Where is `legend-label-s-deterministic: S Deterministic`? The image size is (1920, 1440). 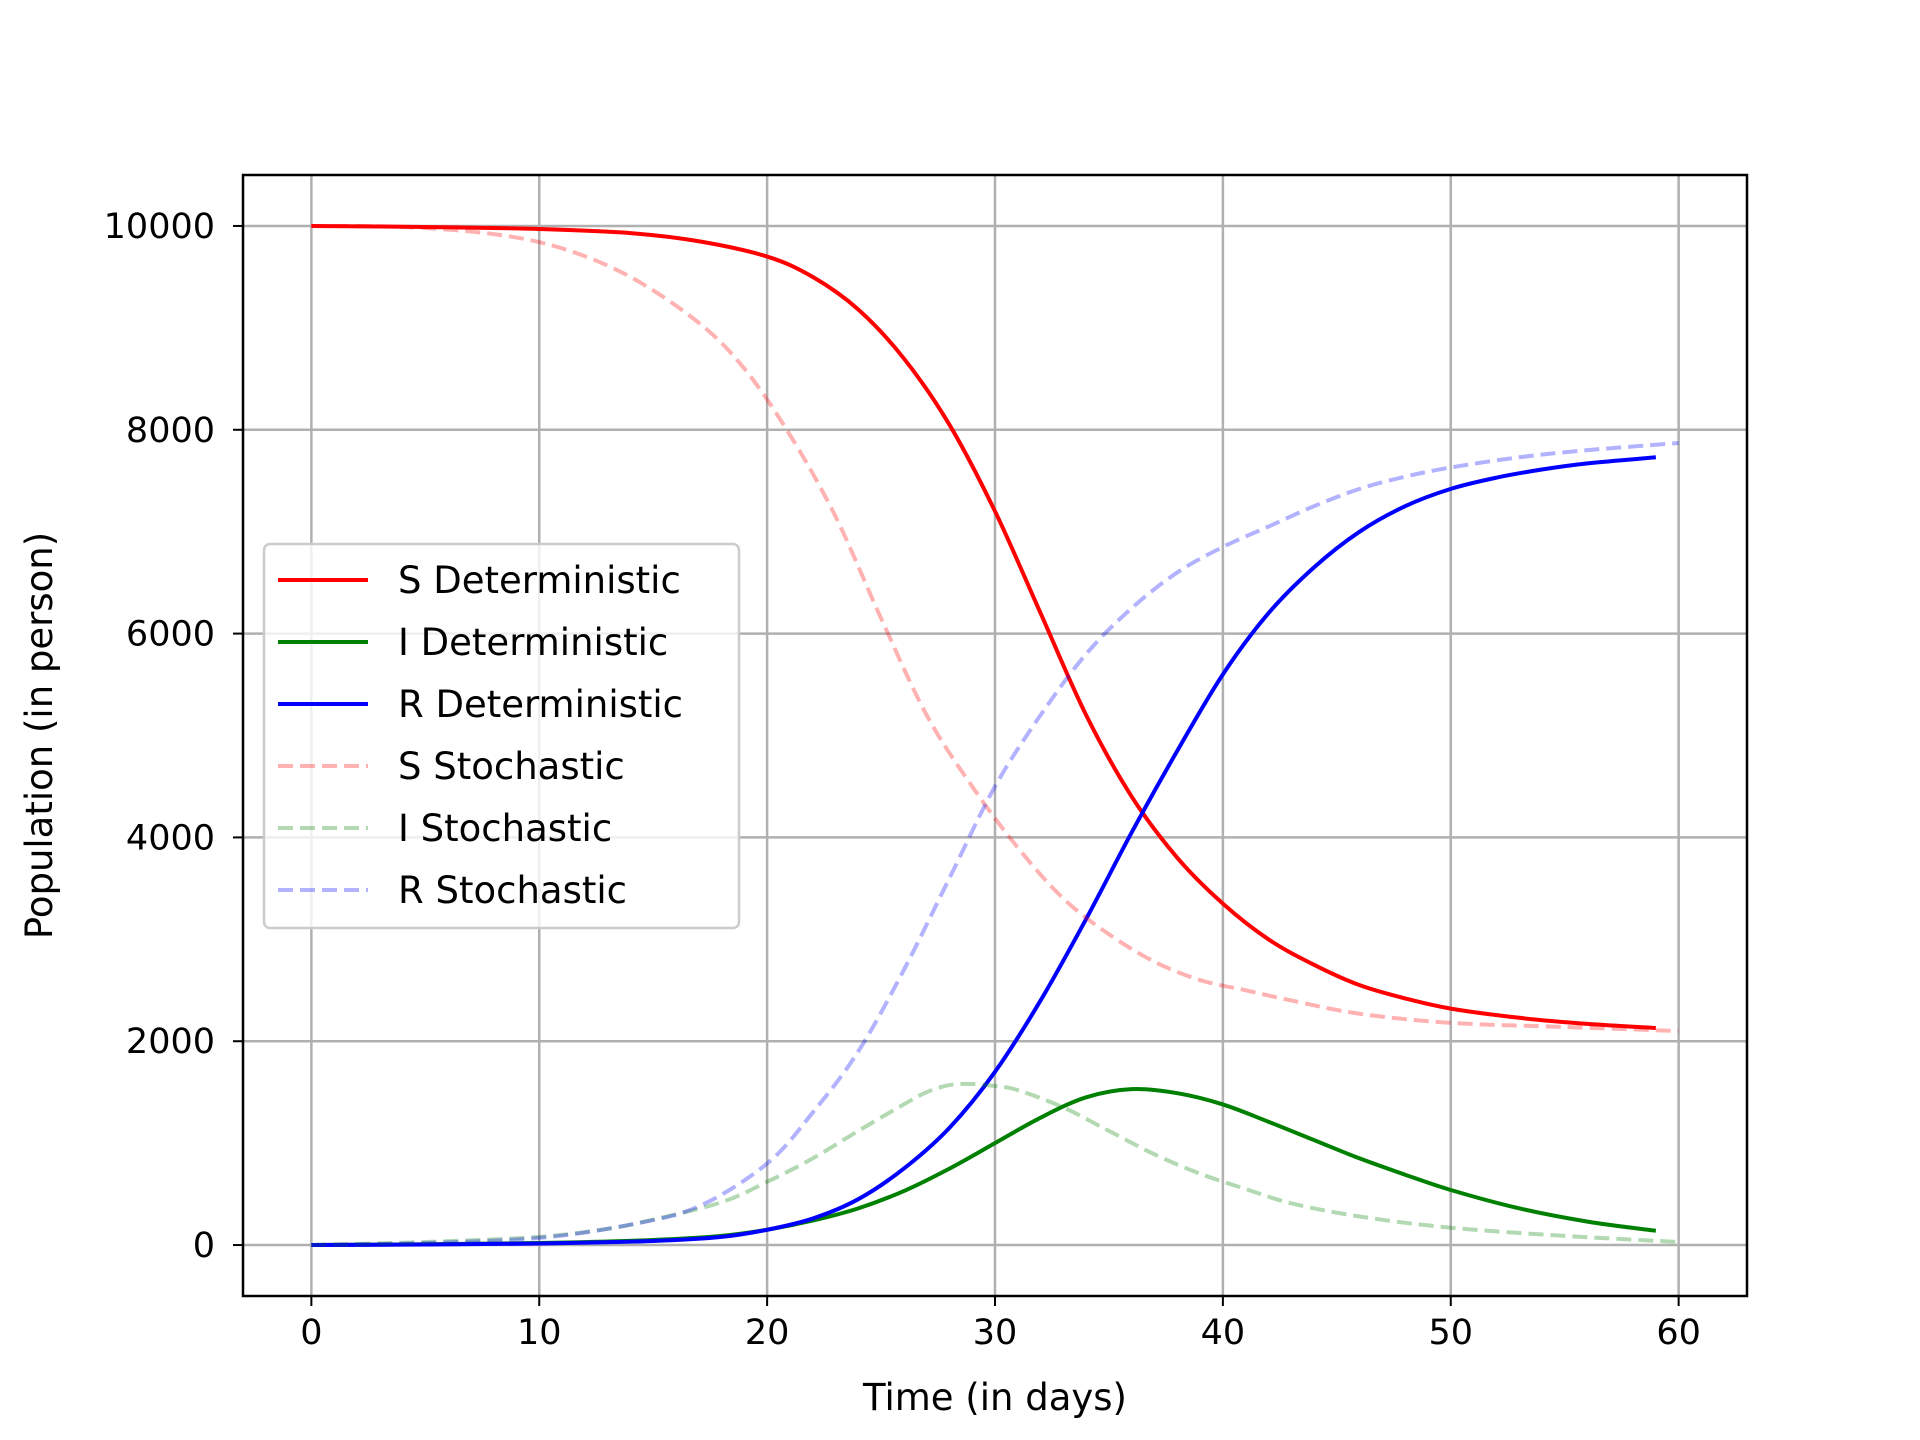
legend-label-s-deterministic: S Deterministic is located at coordinates (539, 580).